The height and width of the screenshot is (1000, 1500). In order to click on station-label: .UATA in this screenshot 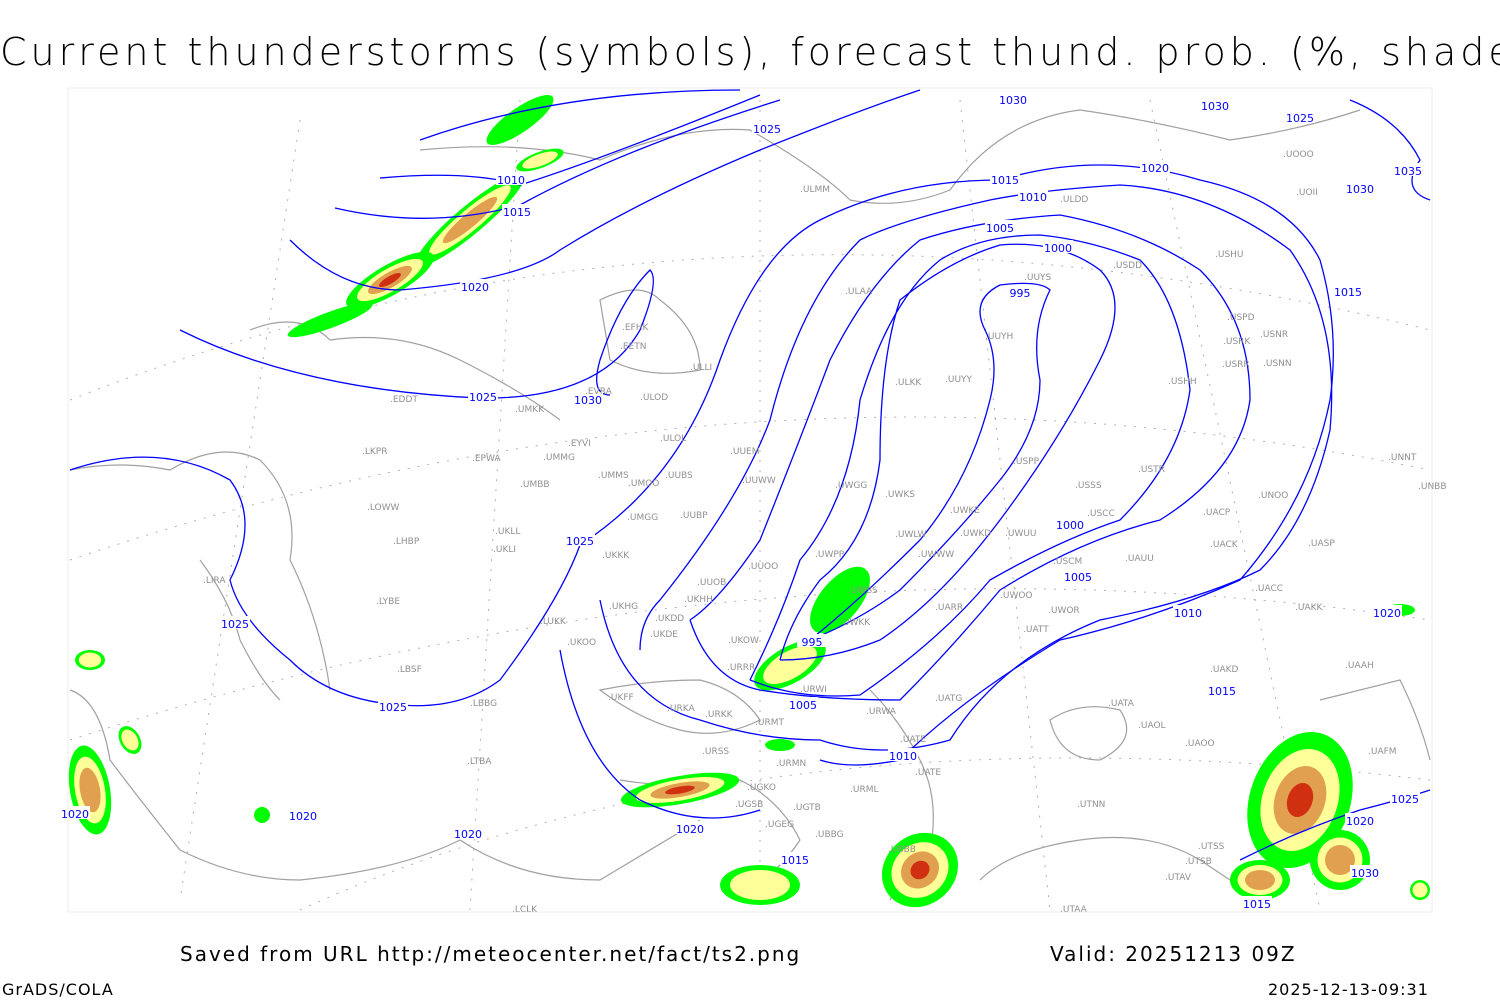, I will do `click(1121, 704)`.